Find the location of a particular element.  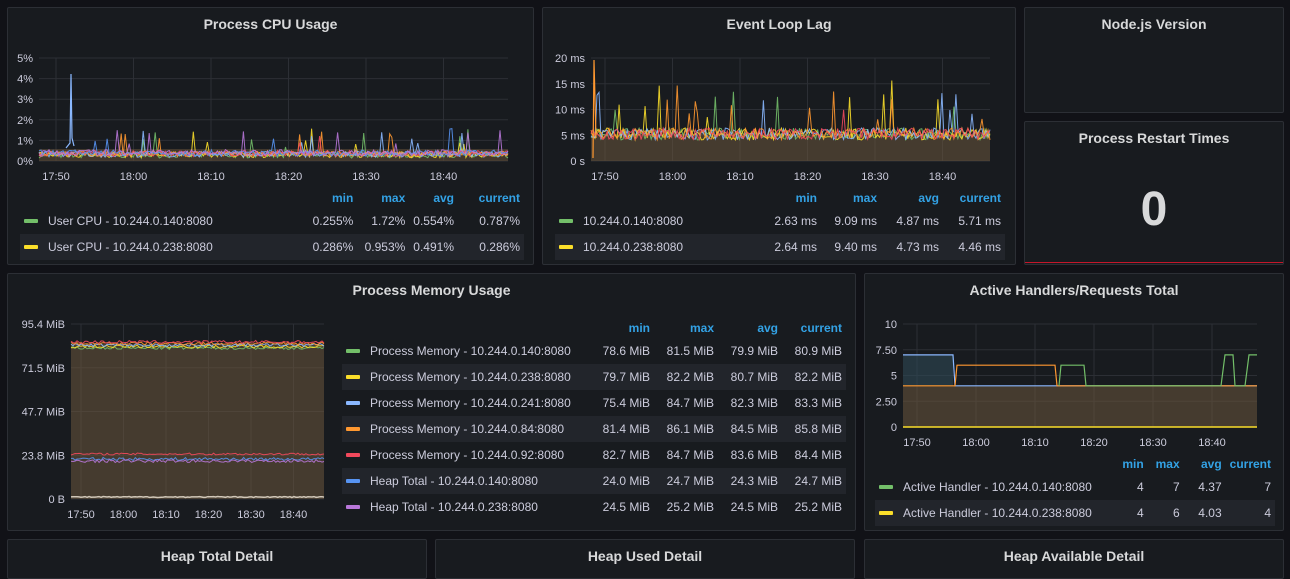

legend-series-name: User CPU - 10.244.0.140:8080 is located at coordinates (160, 221).